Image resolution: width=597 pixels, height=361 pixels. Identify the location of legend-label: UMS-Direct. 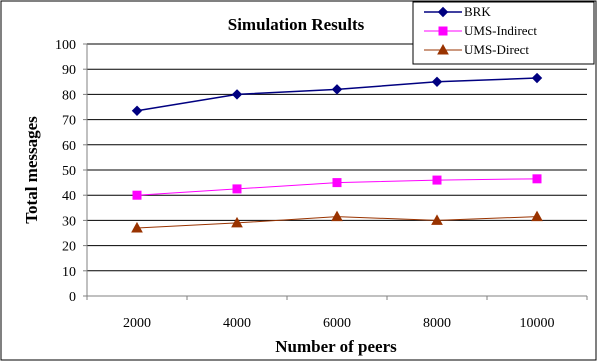
(496, 49).